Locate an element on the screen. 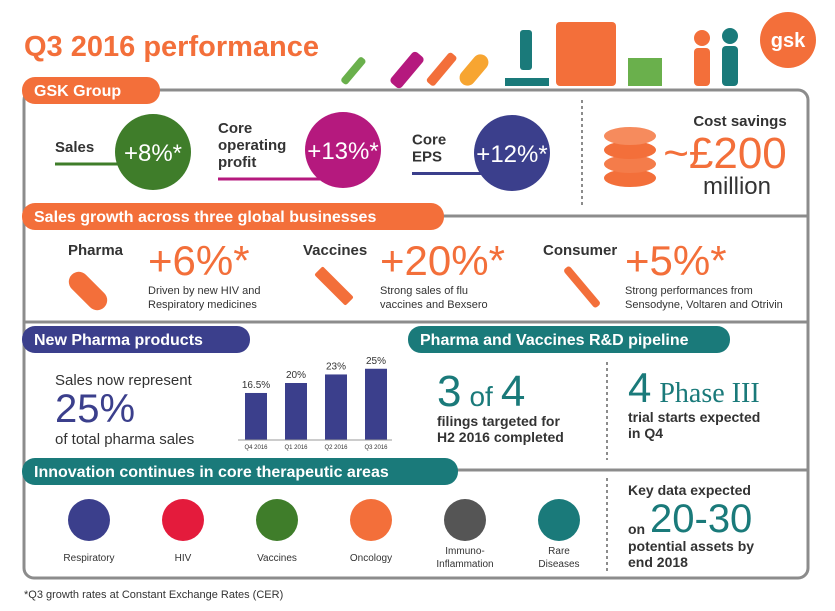 The height and width of the screenshot is (611, 835). bar-label: 16.5% is located at coordinates (256, 385).